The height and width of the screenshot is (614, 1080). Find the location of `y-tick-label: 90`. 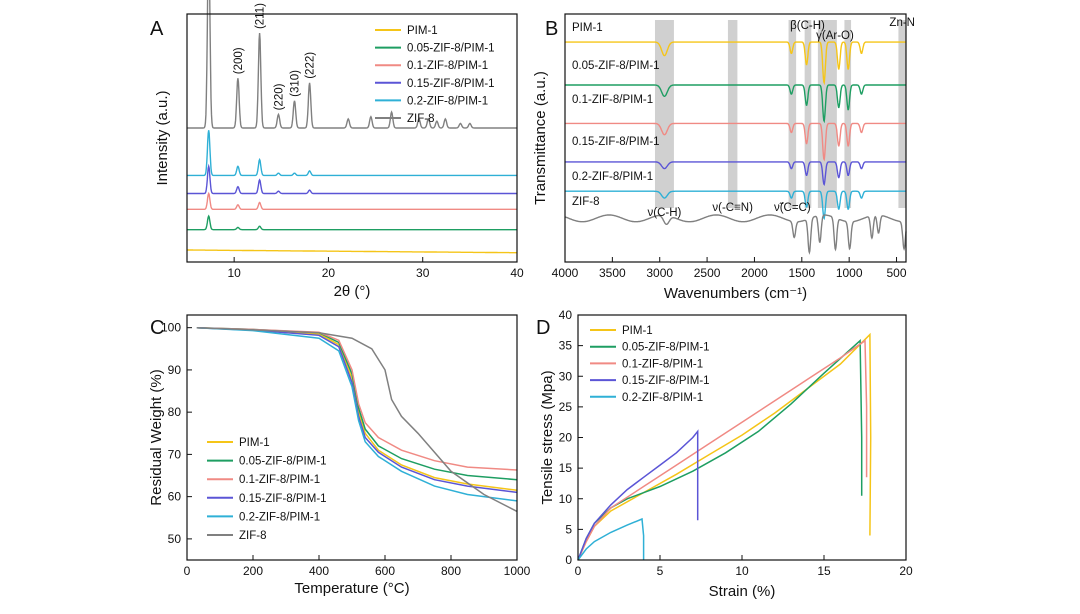

y-tick-label: 90 is located at coordinates (175, 370).